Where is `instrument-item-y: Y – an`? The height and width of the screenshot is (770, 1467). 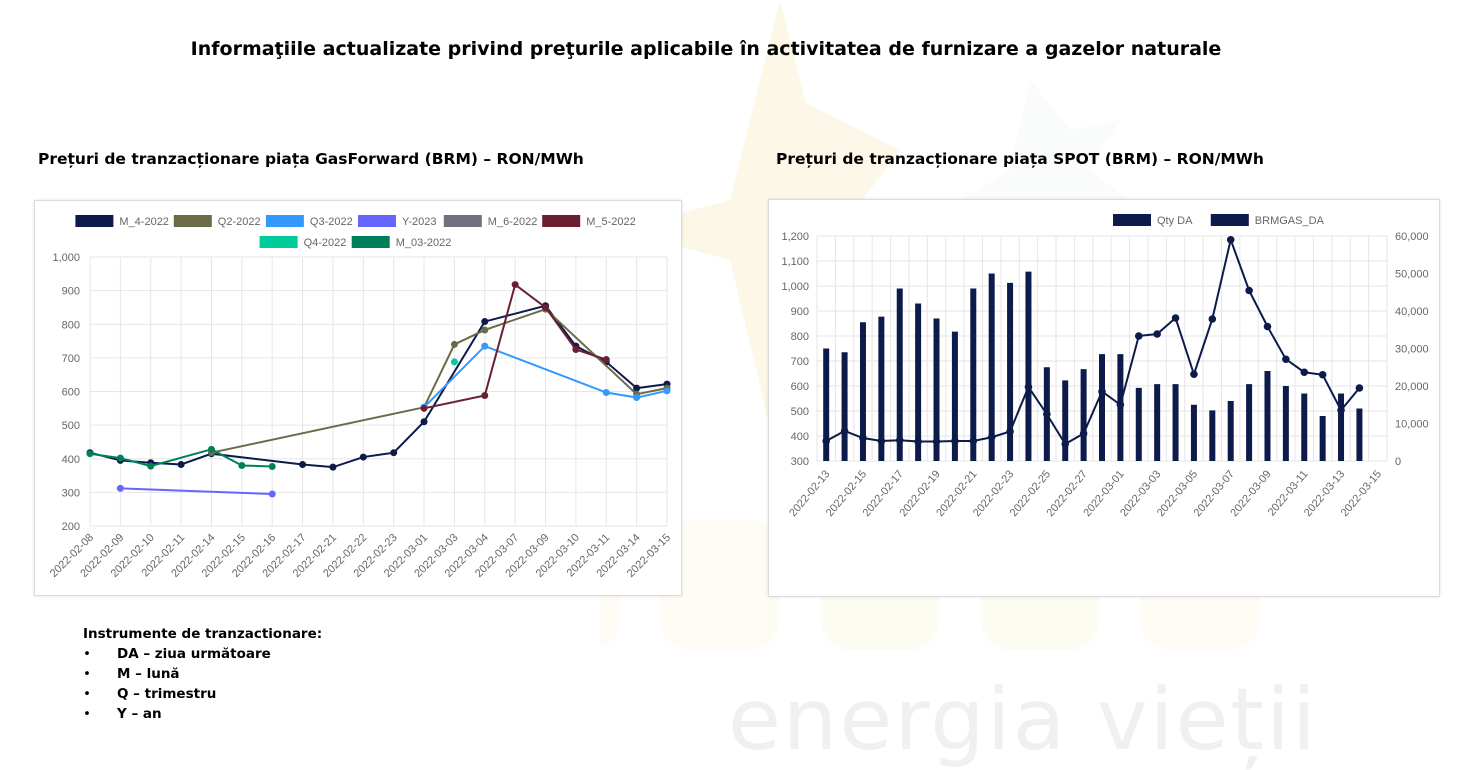 instrument-item-y: Y – an is located at coordinates (202, 714).